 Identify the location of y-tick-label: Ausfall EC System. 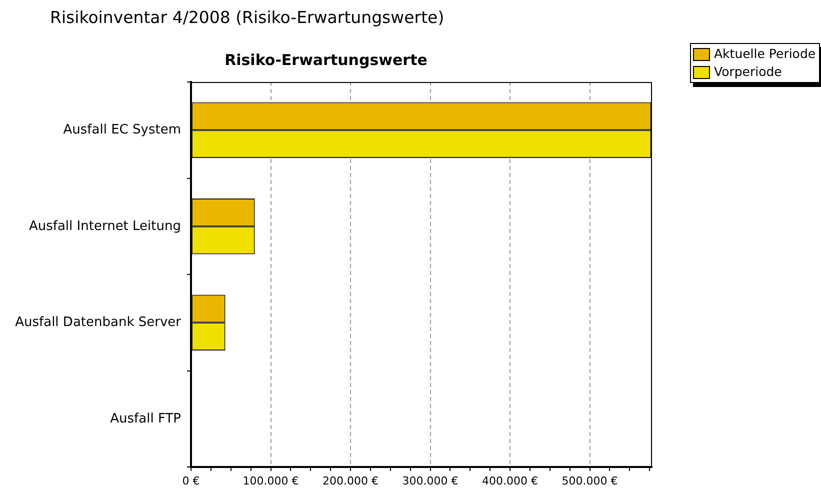
(122, 130).